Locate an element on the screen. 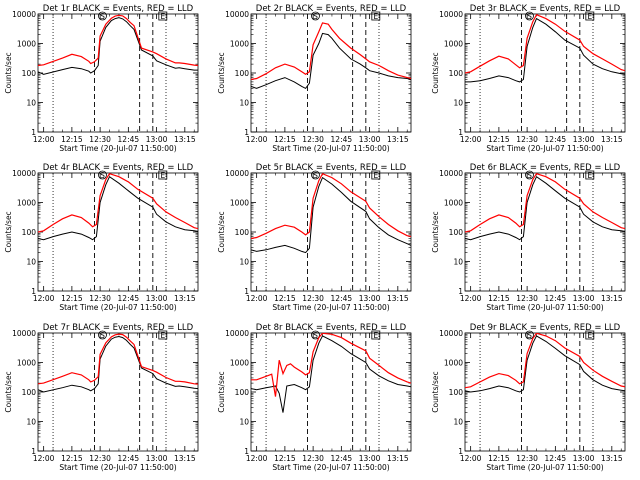 The image size is (640, 480). panel-title: Det 8r BLACK = Events, RED = LLD is located at coordinates (331, 328).